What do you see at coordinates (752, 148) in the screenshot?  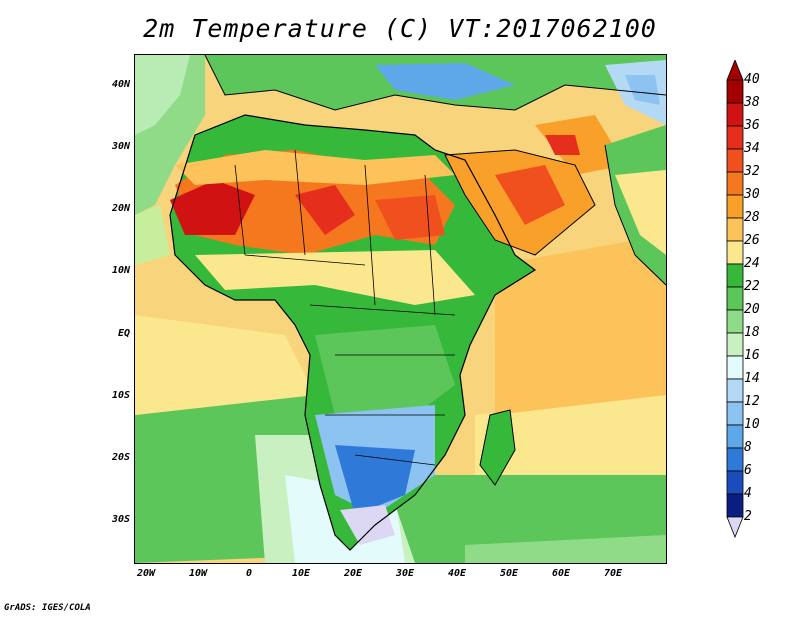 I see `colorbar-tick-label: 34` at bounding box center [752, 148].